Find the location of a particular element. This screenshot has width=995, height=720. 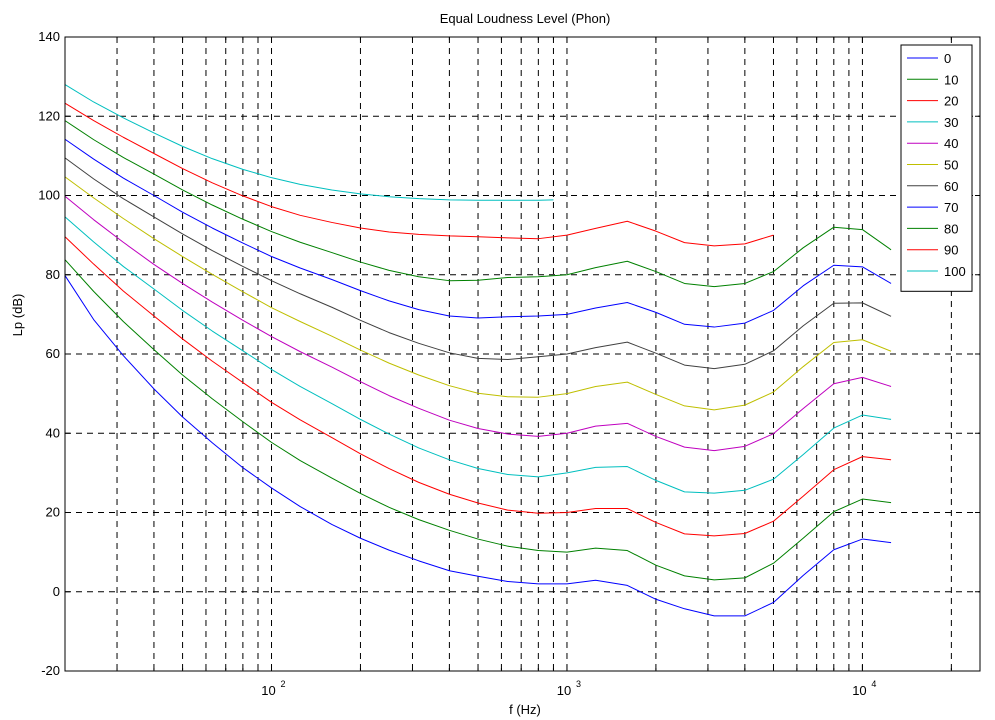

y-tick-label: 40 is located at coordinates (53, 432).